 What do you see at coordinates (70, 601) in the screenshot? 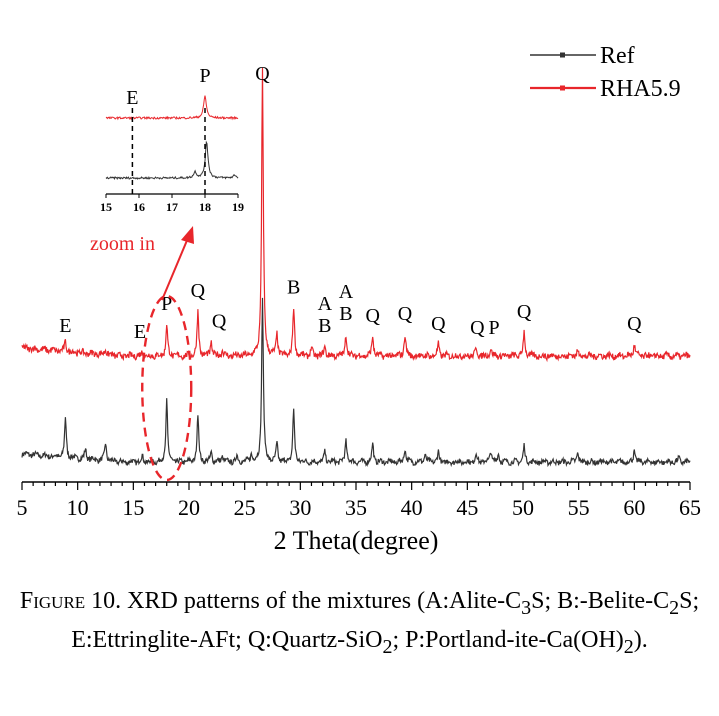
I see `figure-number: Figure 10.` at bounding box center [70, 601].